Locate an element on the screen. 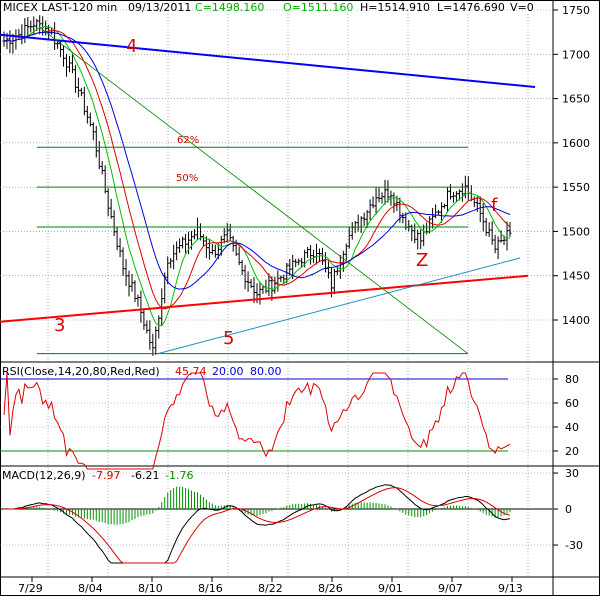 The height and width of the screenshot is (600, 600). macd-layer is located at coordinates (276, 524).